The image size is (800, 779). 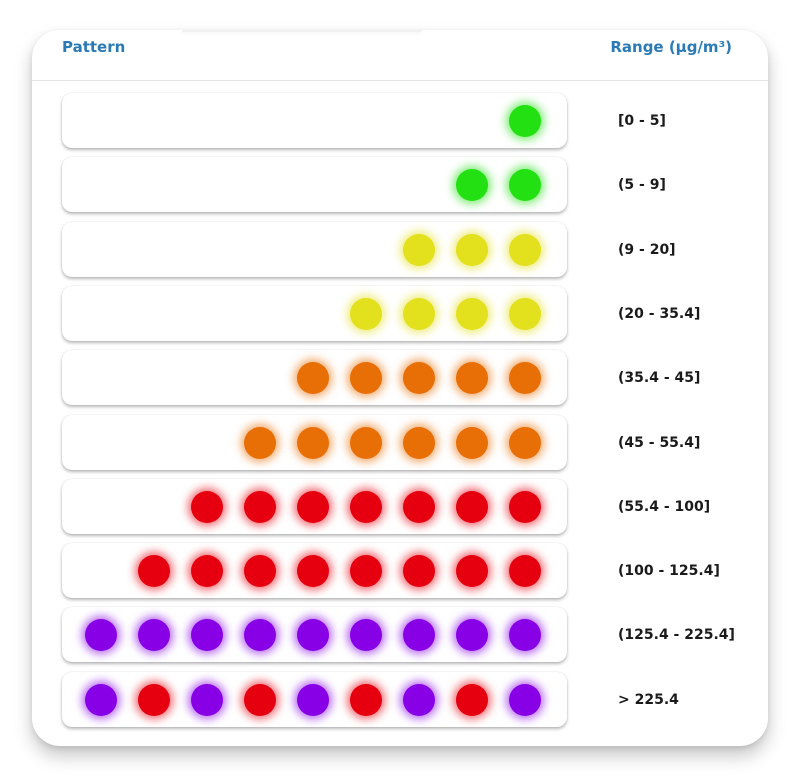 What do you see at coordinates (664, 506) in the screenshot?
I see `range-label: (55.4 - 100]` at bounding box center [664, 506].